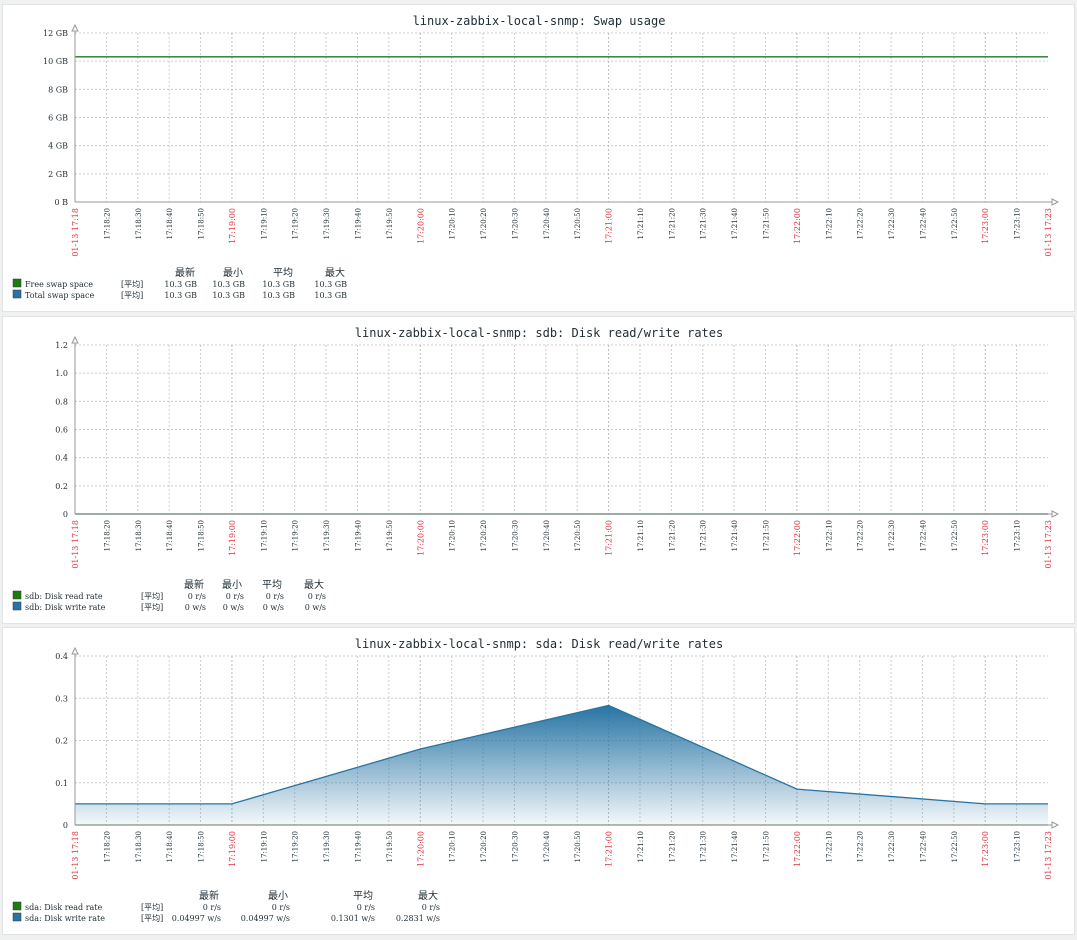 The image size is (1077, 940). What do you see at coordinates (64, 907) in the screenshot?
I see `legend-series-name: sda: Disk read rate` at bounding box center [64, 907].